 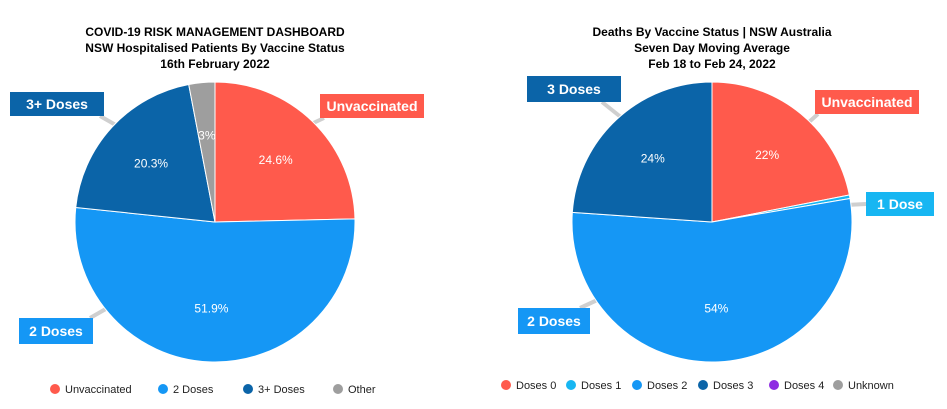 What do you see at coordinates (215, 64) in the screenshot?
I see `chart1-title-line-3: 16th February 2022` at bounding box center [215, 64].